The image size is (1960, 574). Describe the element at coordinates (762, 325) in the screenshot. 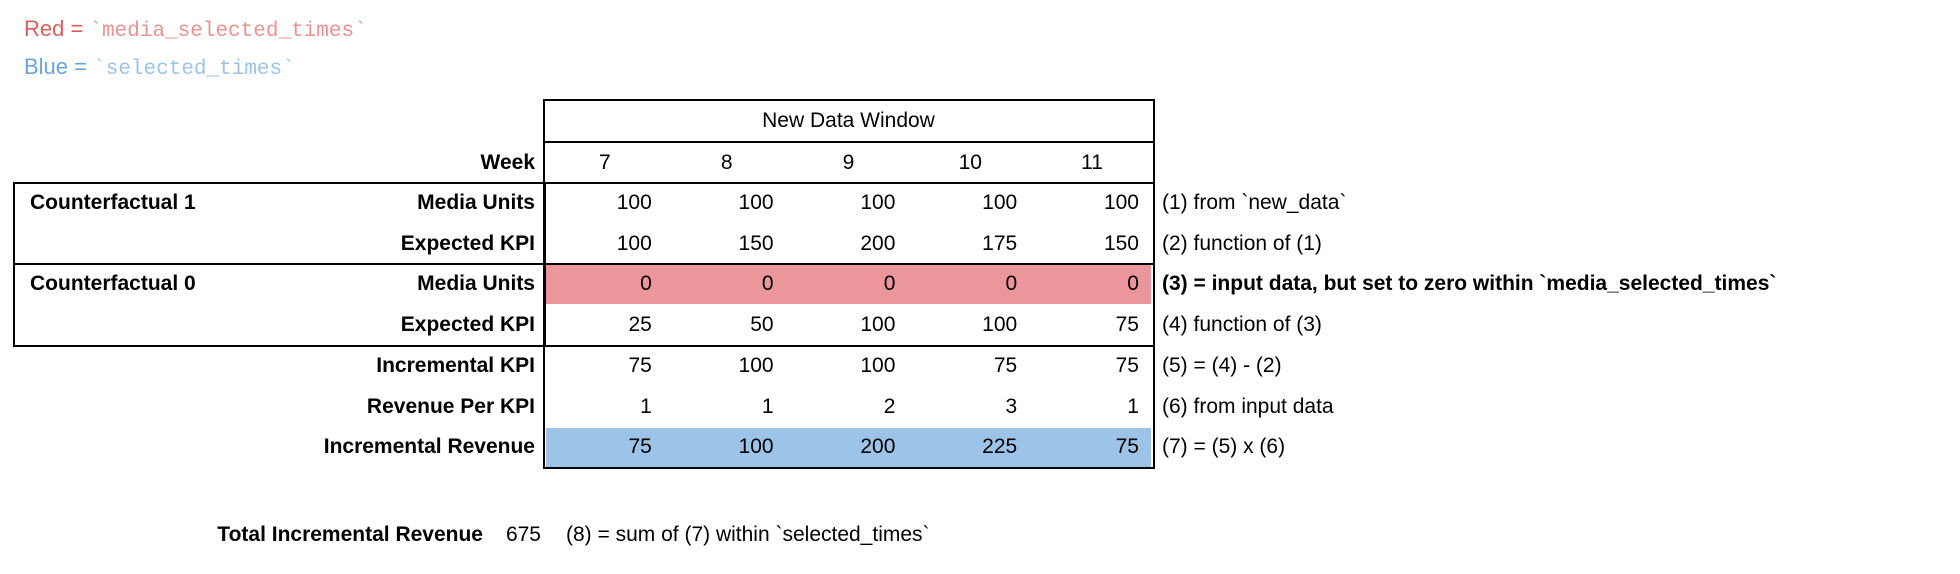

I see `cell-value: 50` at that location.